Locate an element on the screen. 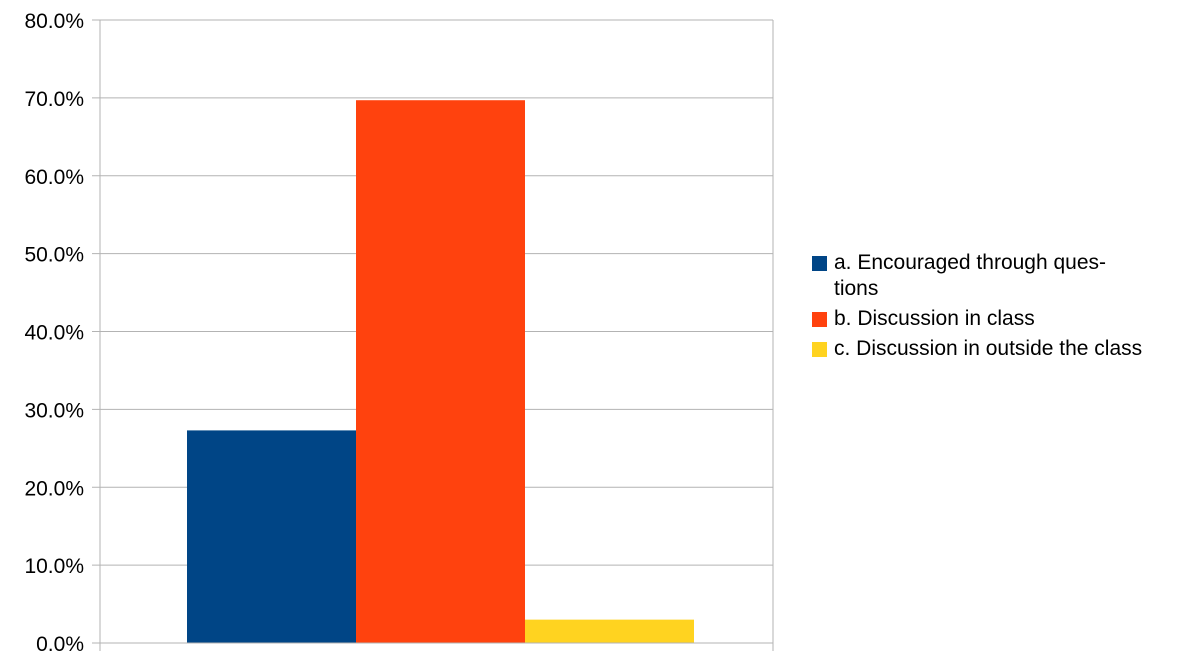 This screenshot has height=656, width=1179. y-tick-label: 70.0% is located at coordinates (54, 99).